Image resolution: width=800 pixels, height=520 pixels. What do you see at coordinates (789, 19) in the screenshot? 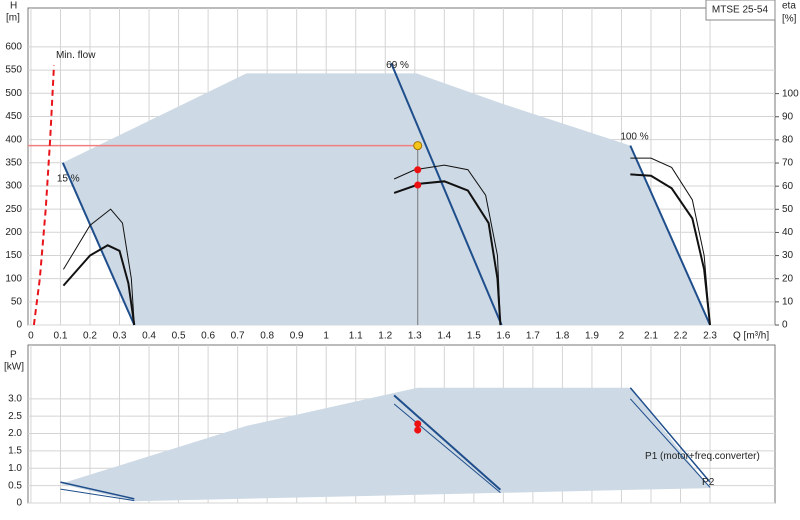
I see `y2-axis-unit: [%]` at bounding box center [789, 19].